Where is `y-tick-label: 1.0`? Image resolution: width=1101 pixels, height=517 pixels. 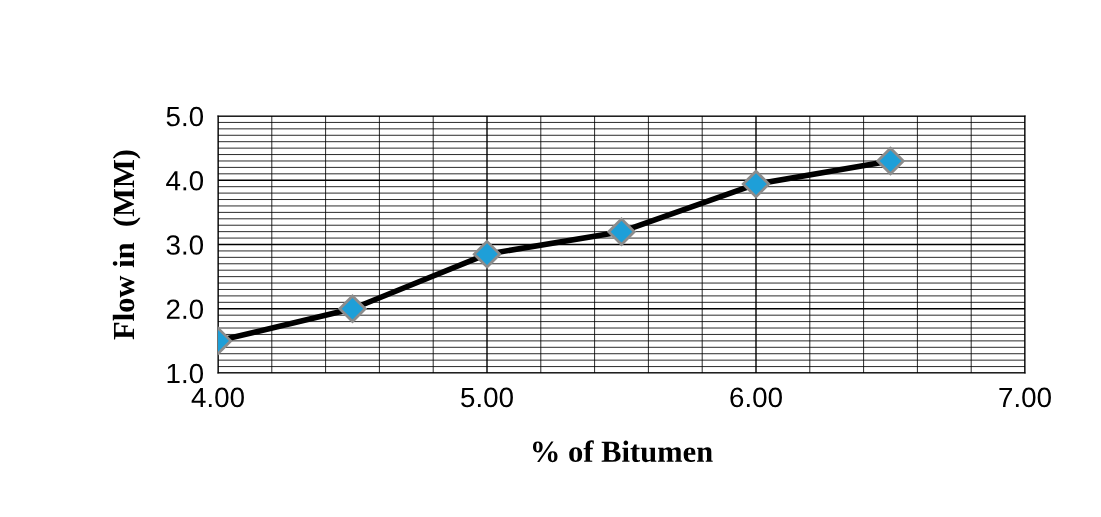 y-tick-label: 1.0 is located at coordinates (185, 373).